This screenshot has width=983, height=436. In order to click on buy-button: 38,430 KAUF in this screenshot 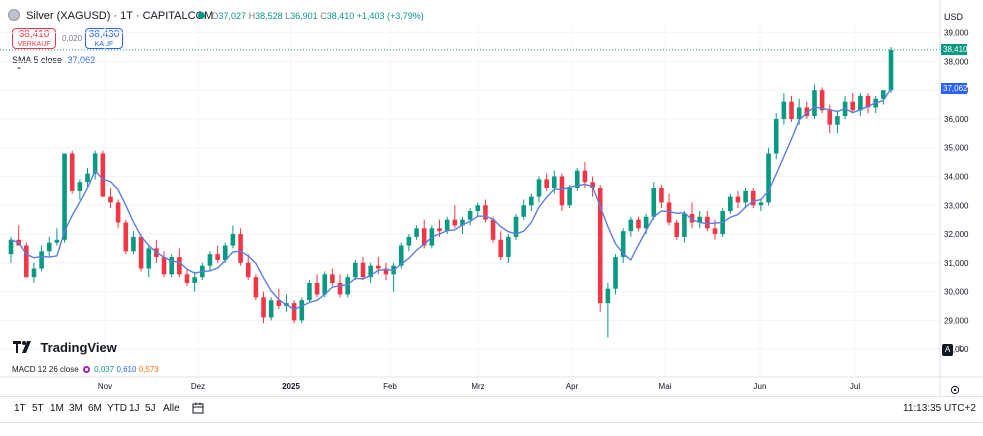, I will do `click(104, 38)`.